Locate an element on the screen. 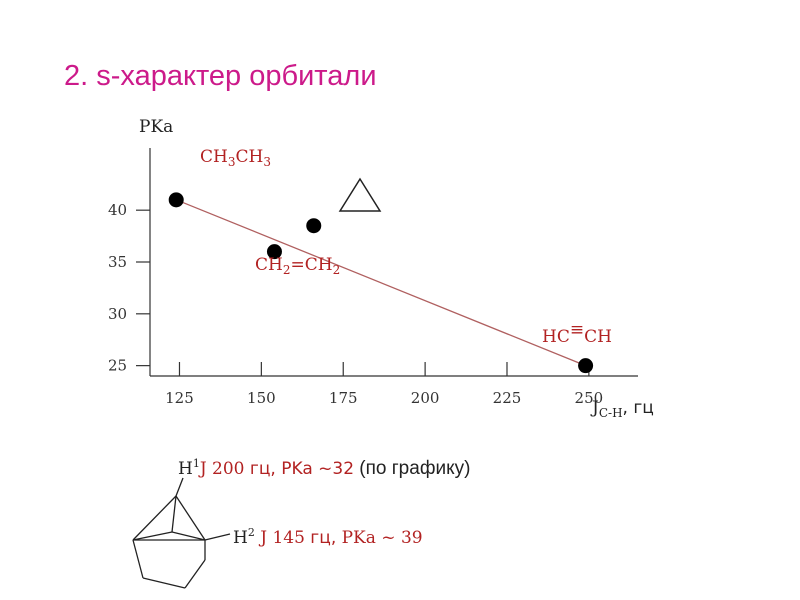 The height and width of the screenshot is (600, 800). y-tick-label: 25 is located at coordinates (117, 366).